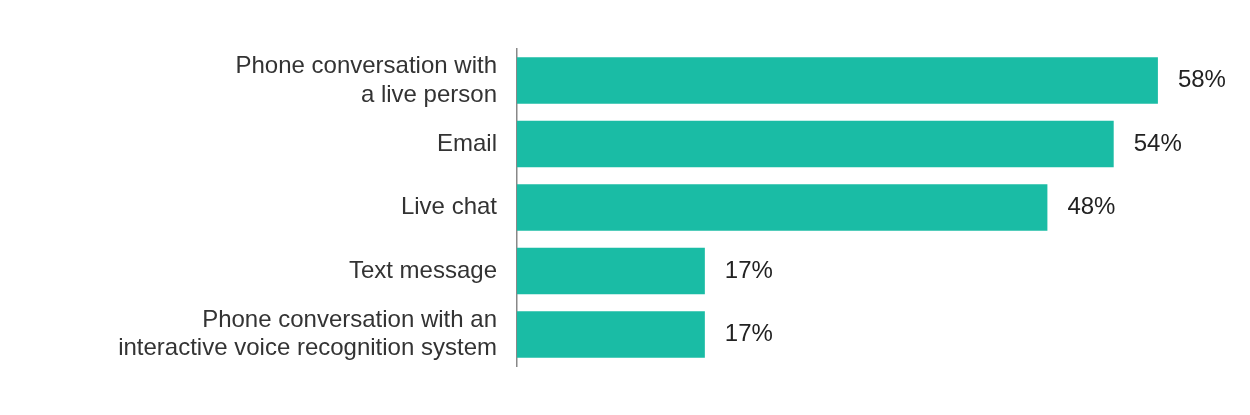  Describe the element at coordinates (366, 78) in the screenshot. I see `y-tick-label: Phone conversation with a live person` at that location.